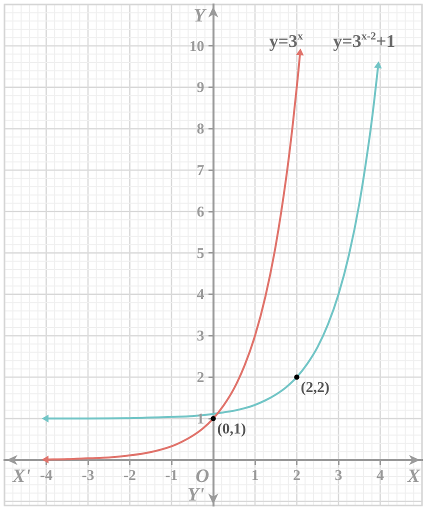 This screenshot has height=510, width=427. Describe the element at coordinates (171, 476) in the screenshot. I see `x-tick-label: -1` at that location.